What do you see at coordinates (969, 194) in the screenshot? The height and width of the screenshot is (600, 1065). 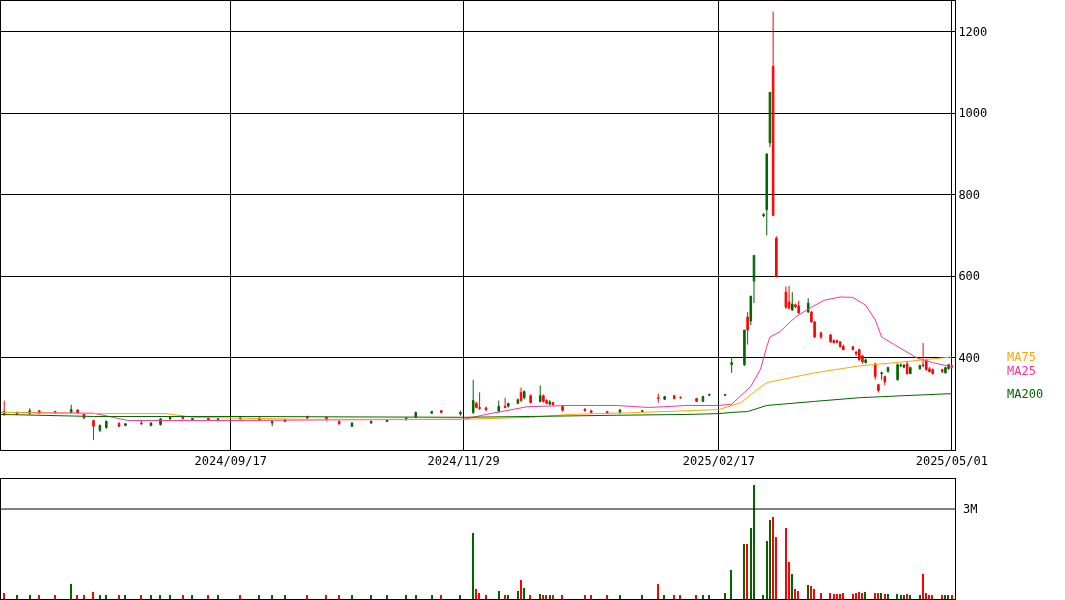 I see `y-tick-label: 800` at bounding box center [969, 194].